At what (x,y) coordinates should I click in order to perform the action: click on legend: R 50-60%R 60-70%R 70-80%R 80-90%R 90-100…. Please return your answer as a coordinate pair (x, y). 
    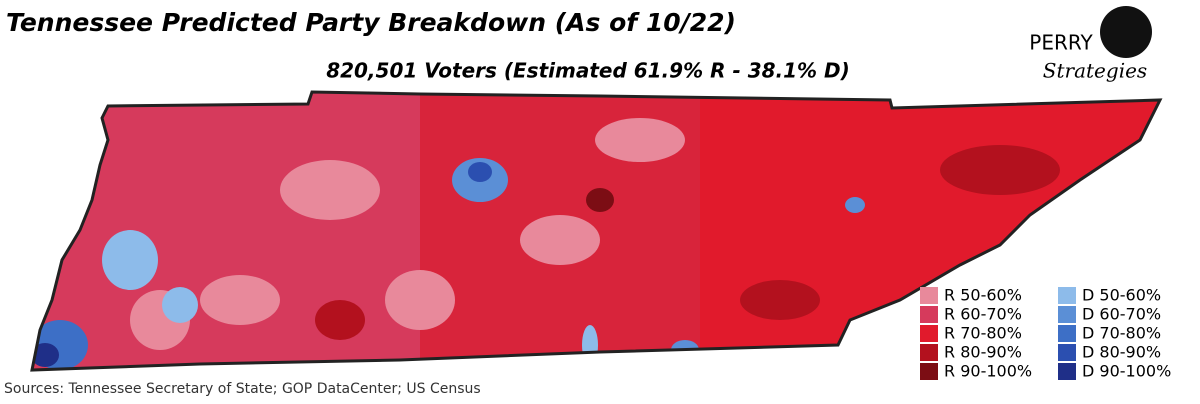
    Looking at the image, I should click on (1045, 333).